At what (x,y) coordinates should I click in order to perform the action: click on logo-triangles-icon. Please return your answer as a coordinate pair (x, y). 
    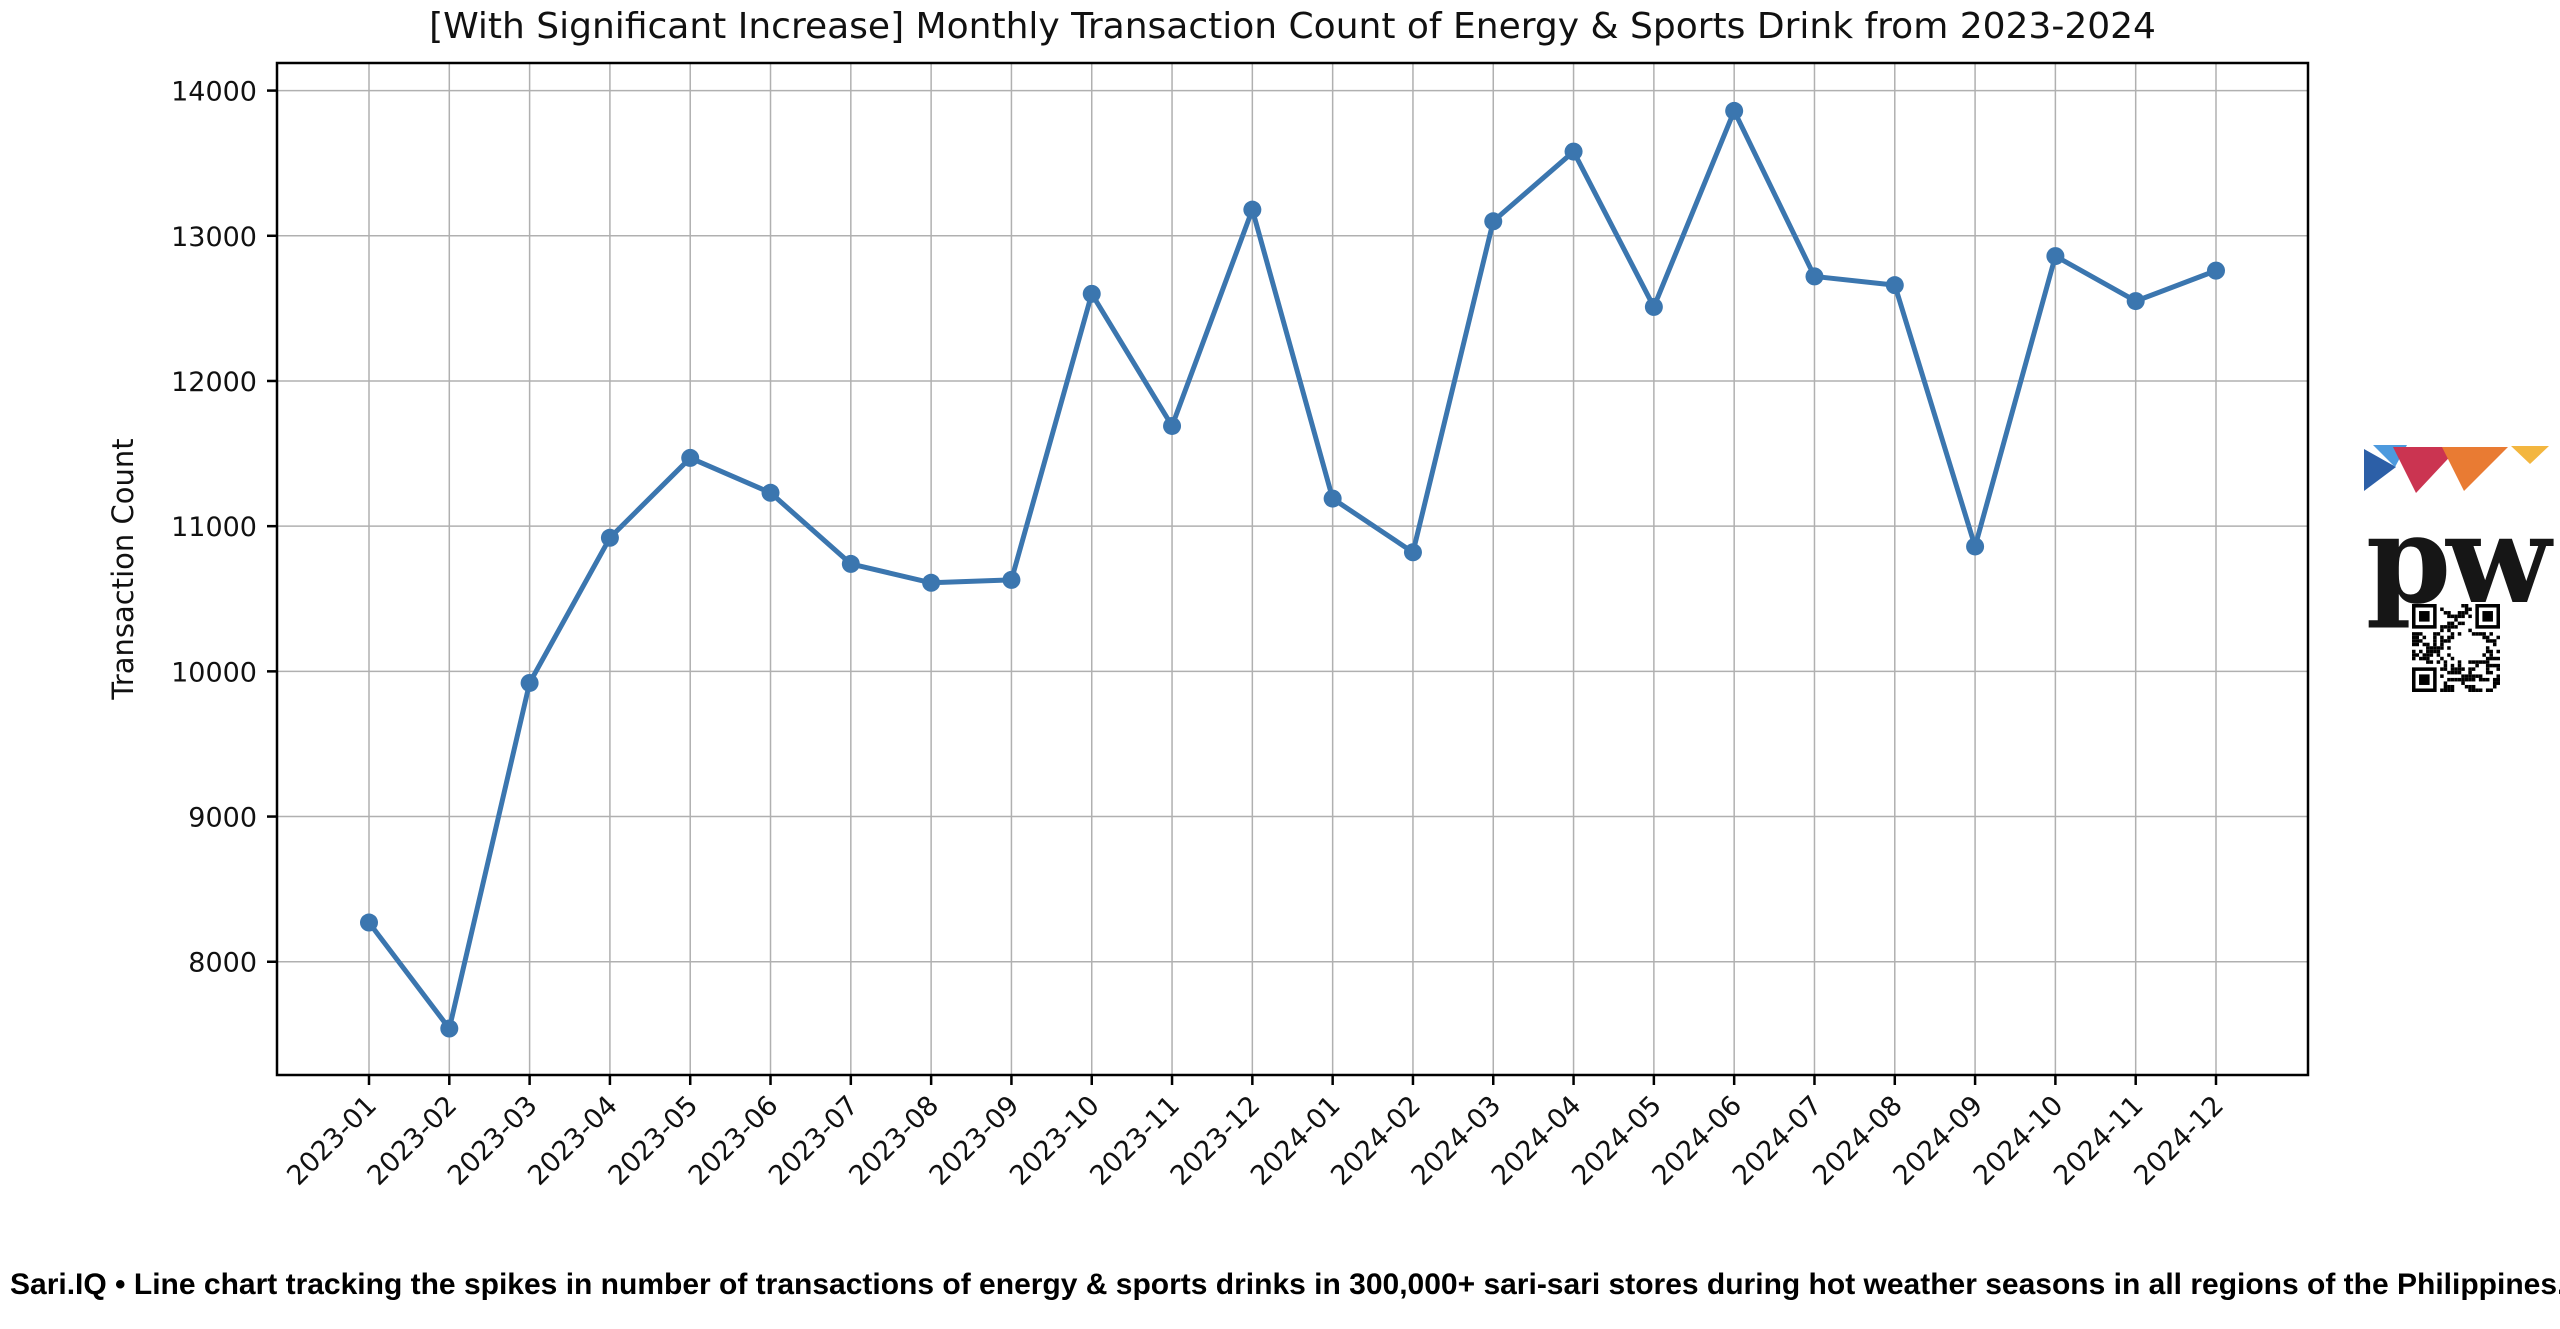
    Looking at the image, I should click on (2456, 469).